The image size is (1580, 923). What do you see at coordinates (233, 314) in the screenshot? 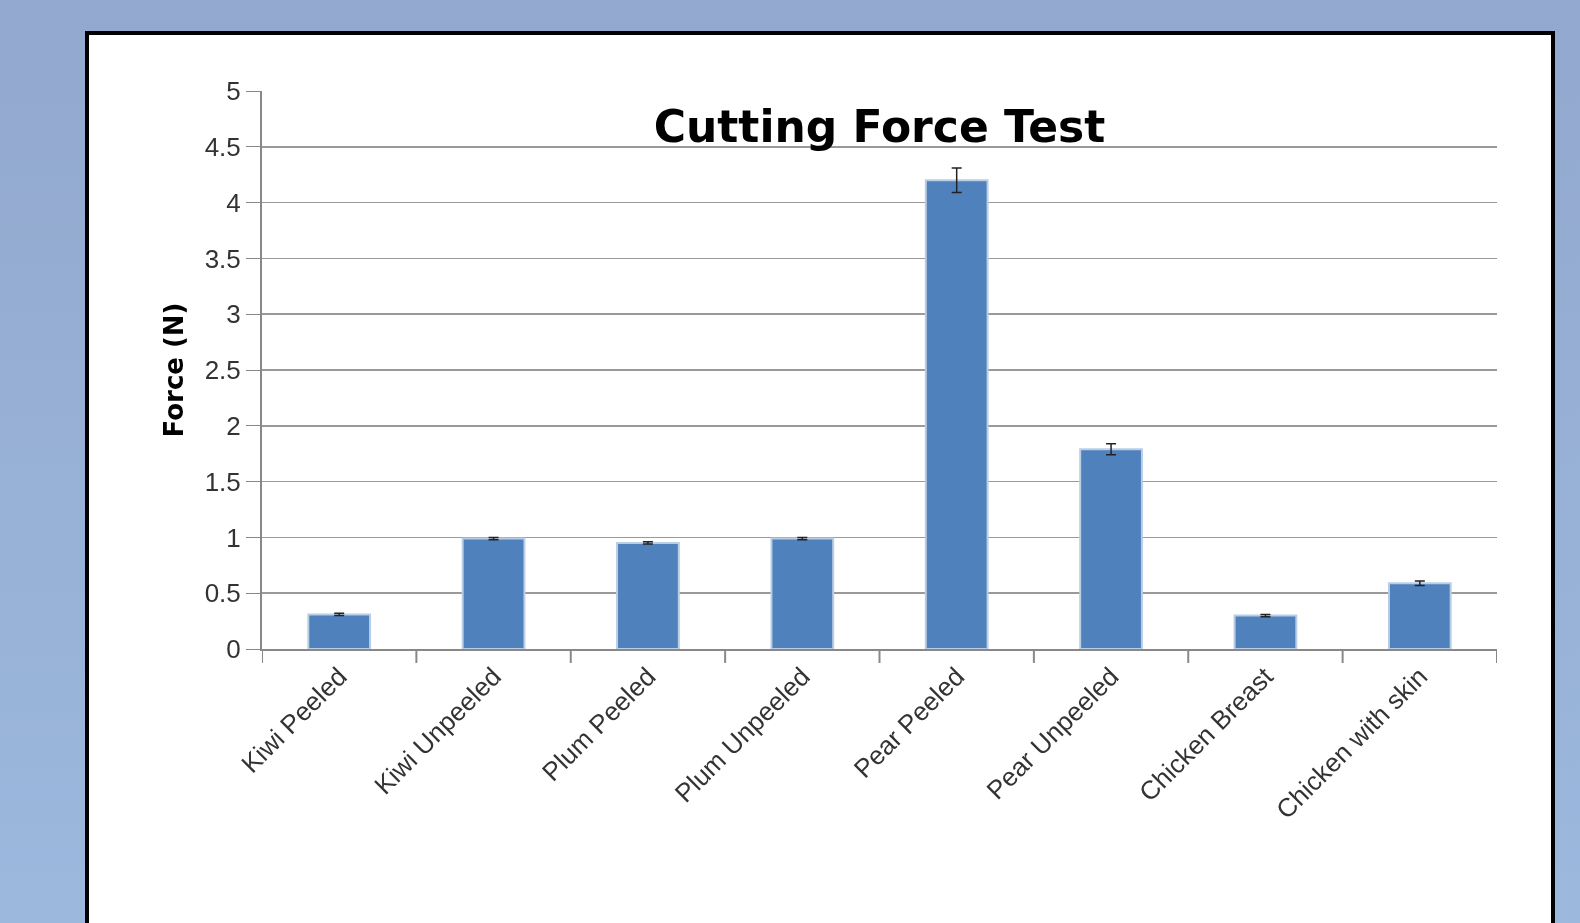
I see `y-tick-label: 3` at bounding box center [233, 314].